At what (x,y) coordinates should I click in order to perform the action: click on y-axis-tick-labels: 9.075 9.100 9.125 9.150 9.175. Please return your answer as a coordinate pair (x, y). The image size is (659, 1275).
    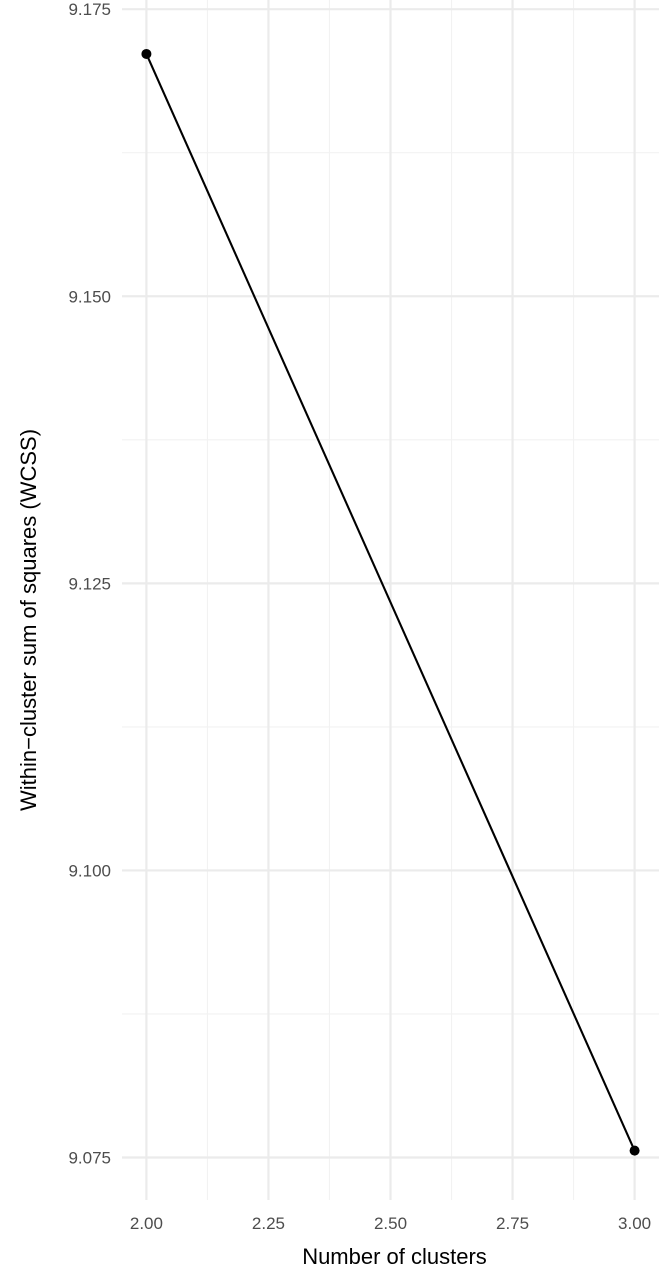
    Looking at the image, I should click on (89, 583).